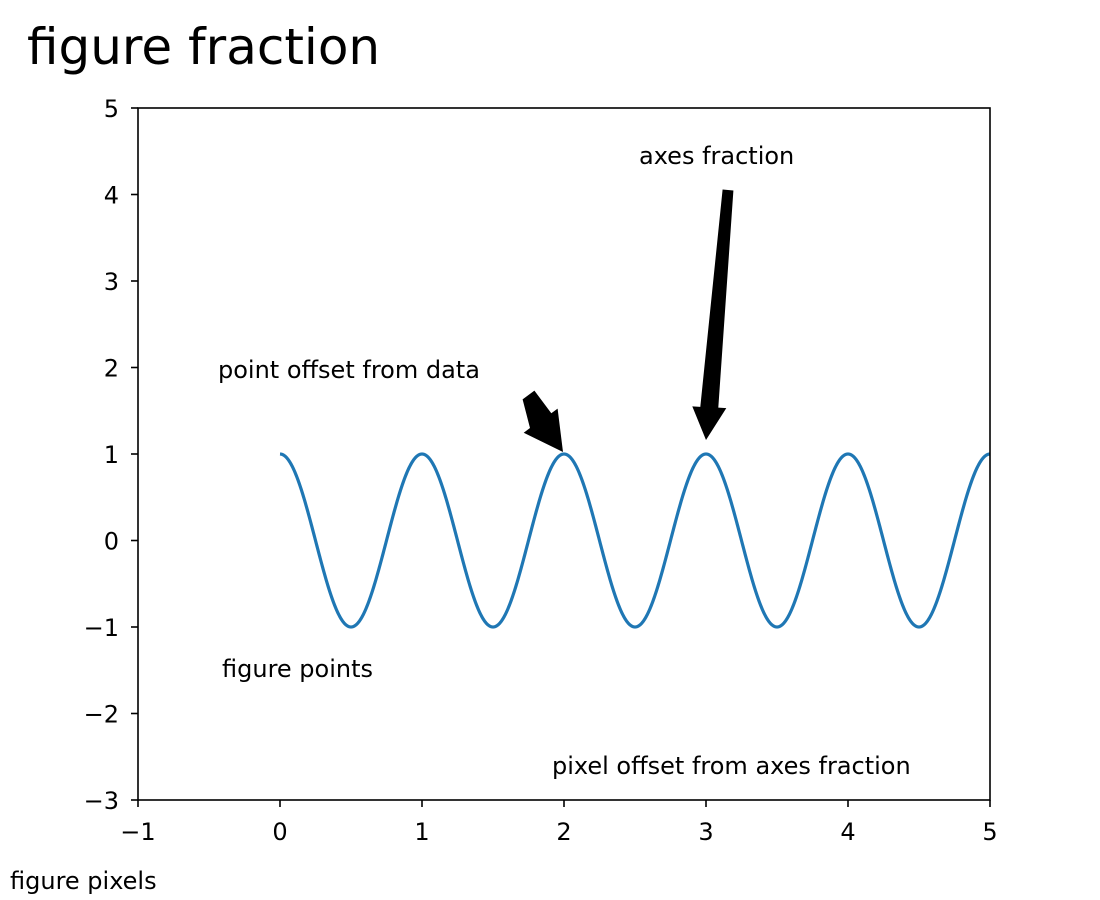 Image resolution: width=1100 pixels, height=900 pixels. What do you see at coordinates (111, 196) in the screenshot?
I see `y-tick-label: 4` at bounding box center [111, 196].